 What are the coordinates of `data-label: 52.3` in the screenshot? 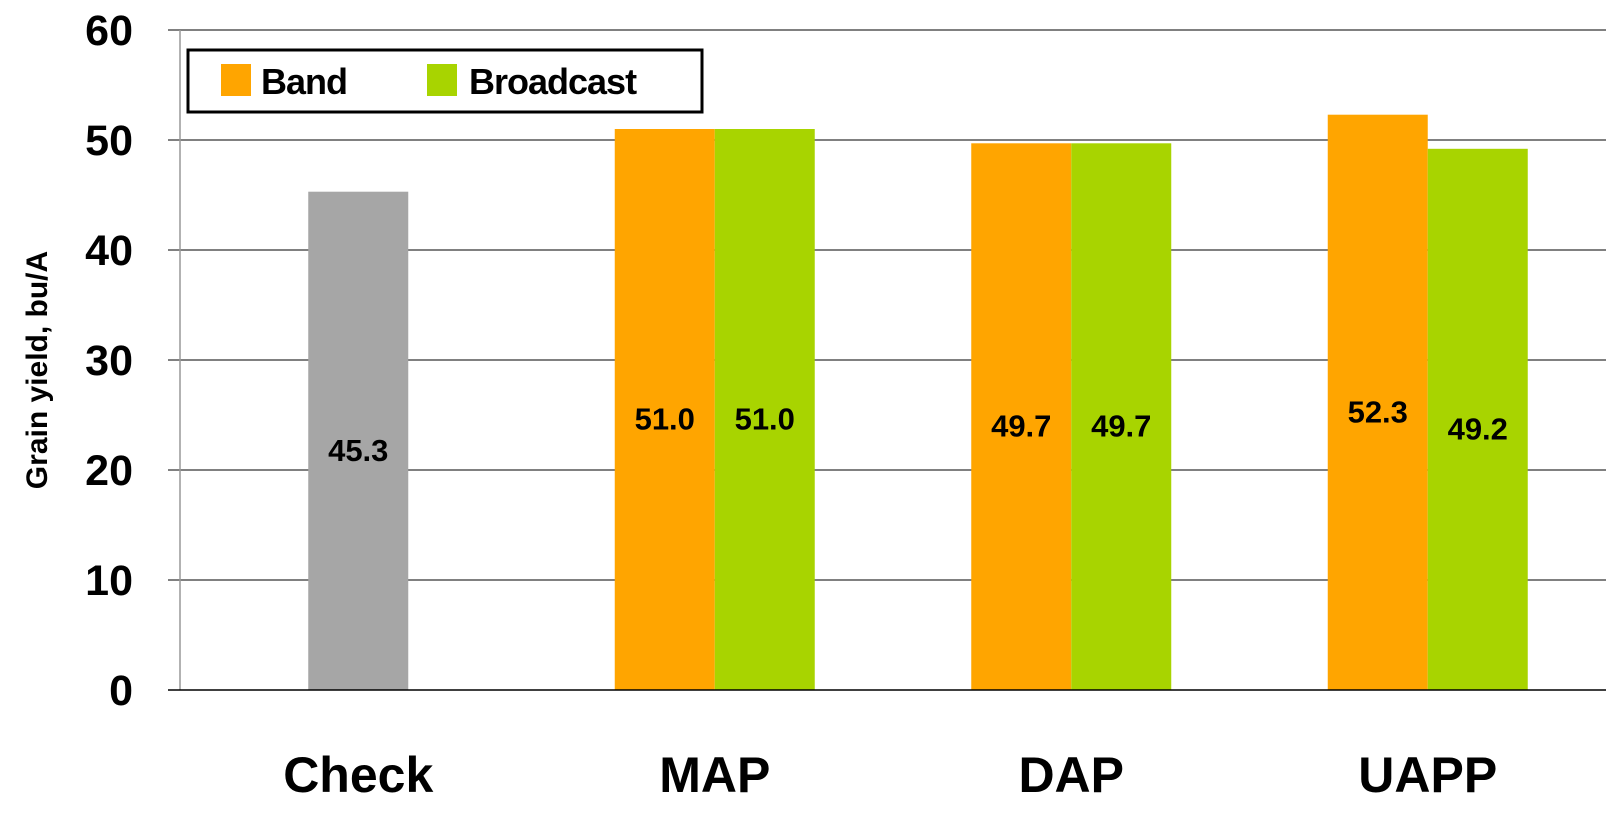 It's located at (1378, 411).